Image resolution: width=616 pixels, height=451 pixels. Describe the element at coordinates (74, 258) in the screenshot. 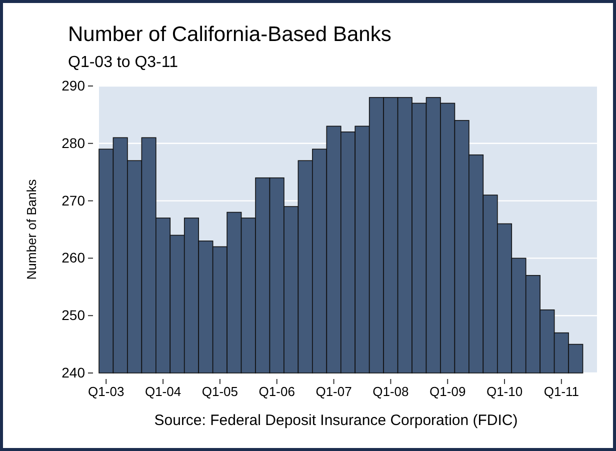

I see `y-tick-label: 260` at that location.